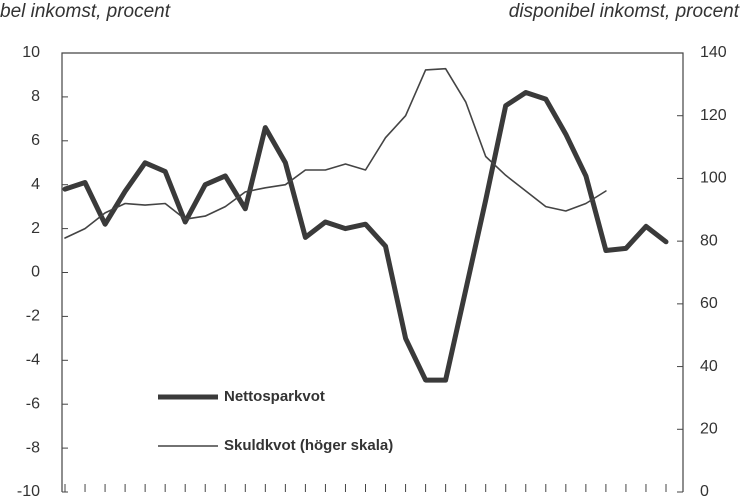 The height and width of the screenshot is (501, 741). Describe the element at coordinates (713, 178) in the screenshot. I see `y2-tick-label: 100` at that location.